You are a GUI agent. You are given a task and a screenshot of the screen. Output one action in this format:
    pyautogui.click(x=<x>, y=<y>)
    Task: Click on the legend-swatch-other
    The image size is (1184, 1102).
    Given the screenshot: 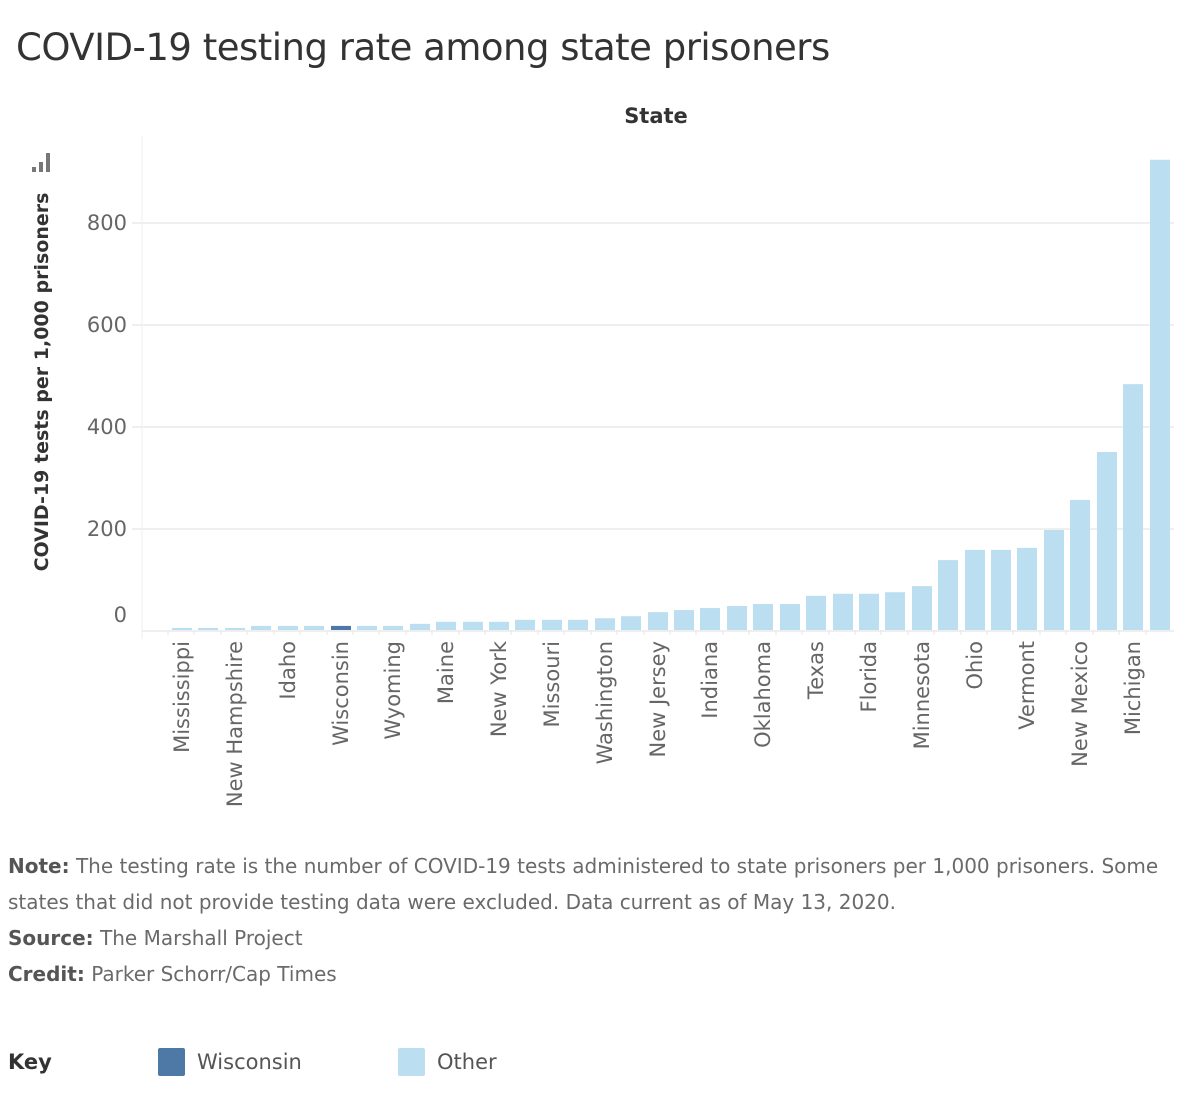 What is the action you would take?
    pyautogui.click(x=411, y=1062)
    